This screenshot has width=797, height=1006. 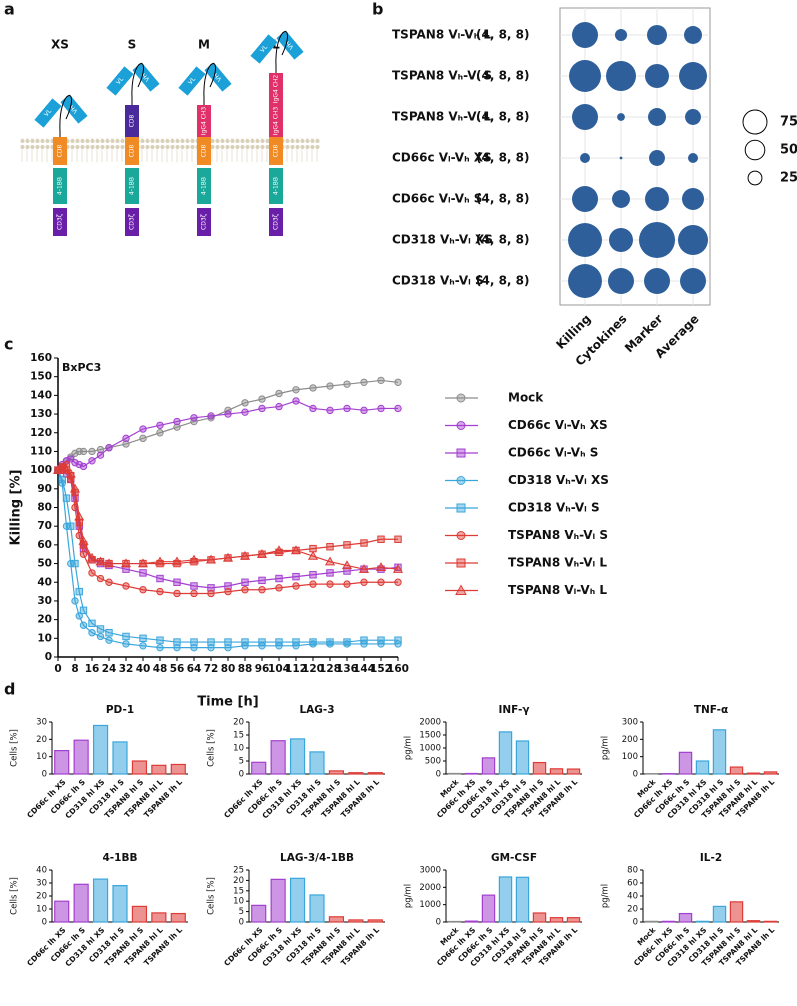 I want to click on y-tick-label: 100, so click(x=630, y=757).